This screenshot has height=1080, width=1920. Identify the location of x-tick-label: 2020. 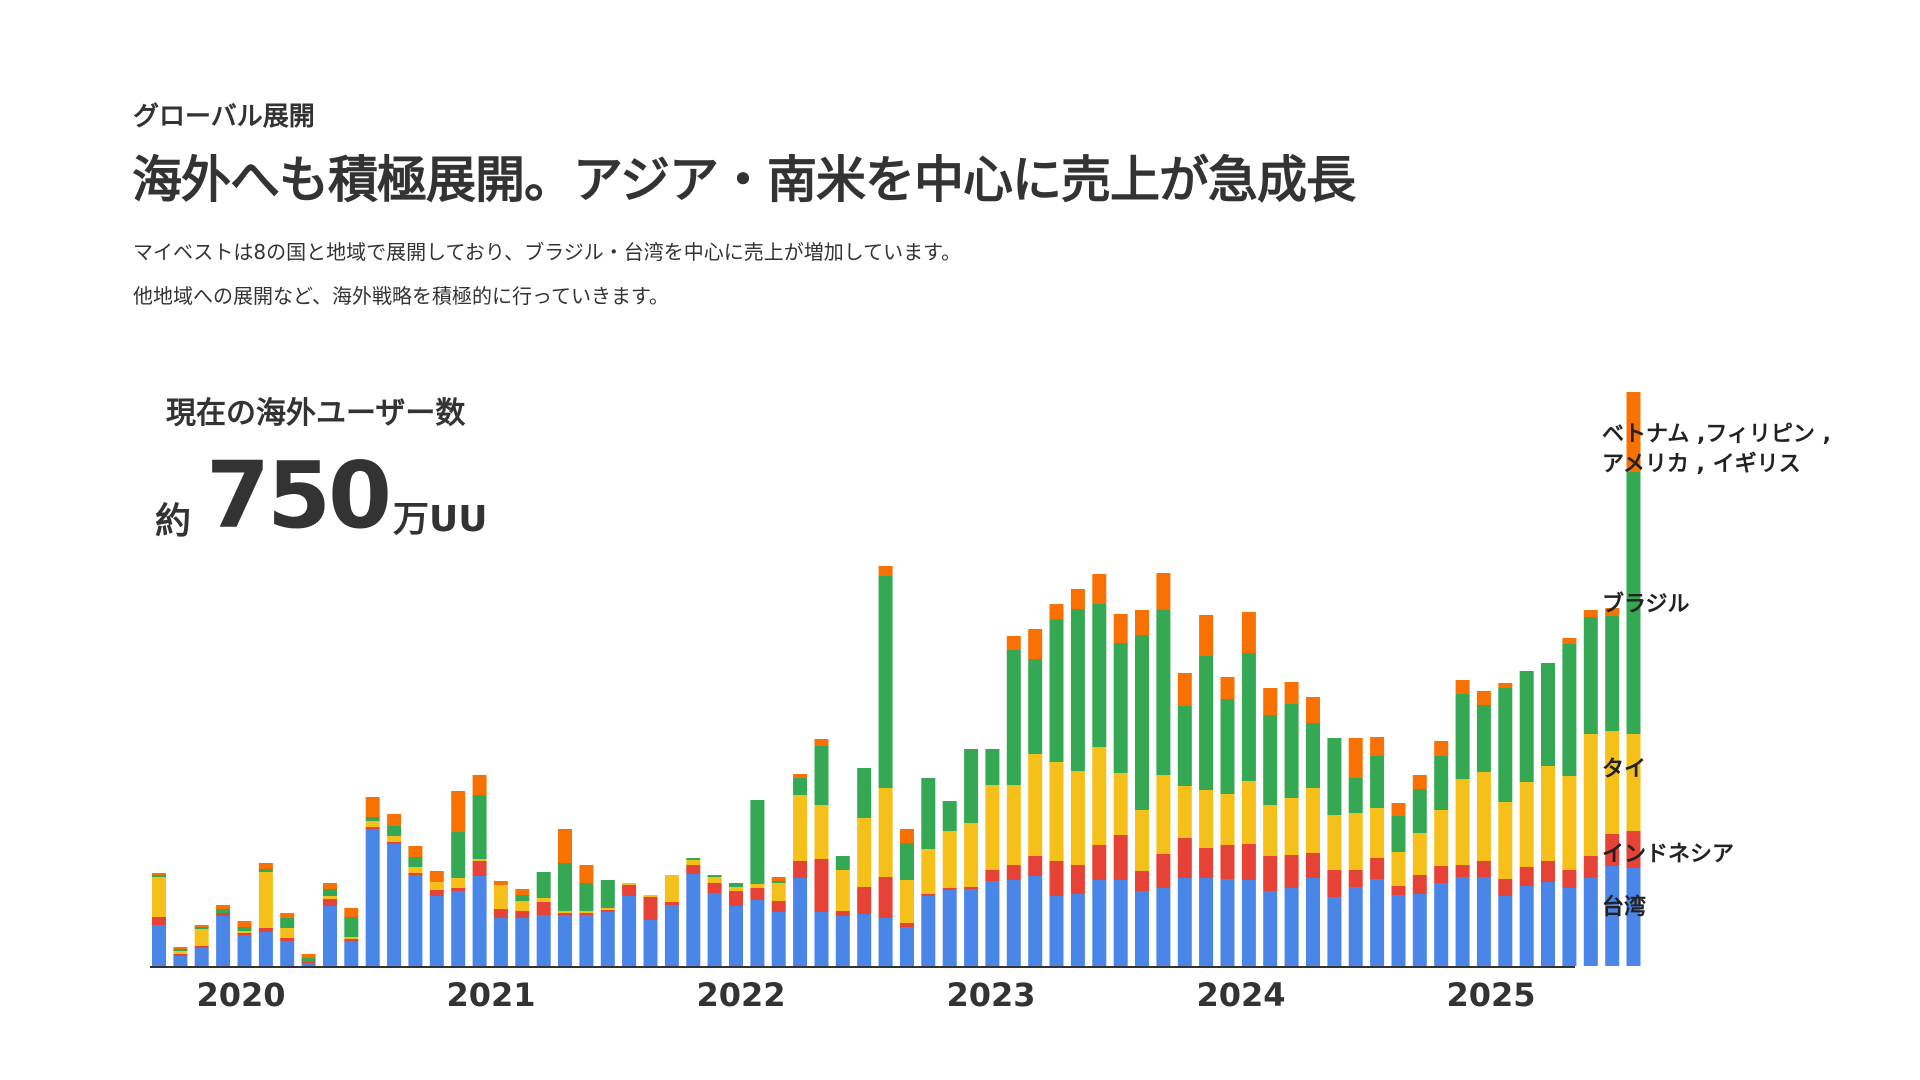
(240, 995).